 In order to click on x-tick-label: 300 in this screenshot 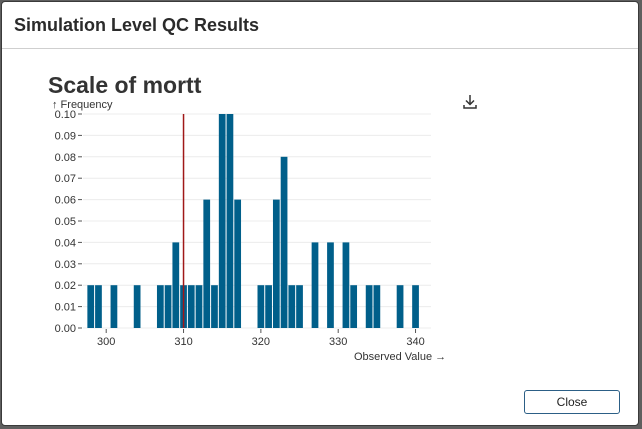, I will do `click(106, 342)`.